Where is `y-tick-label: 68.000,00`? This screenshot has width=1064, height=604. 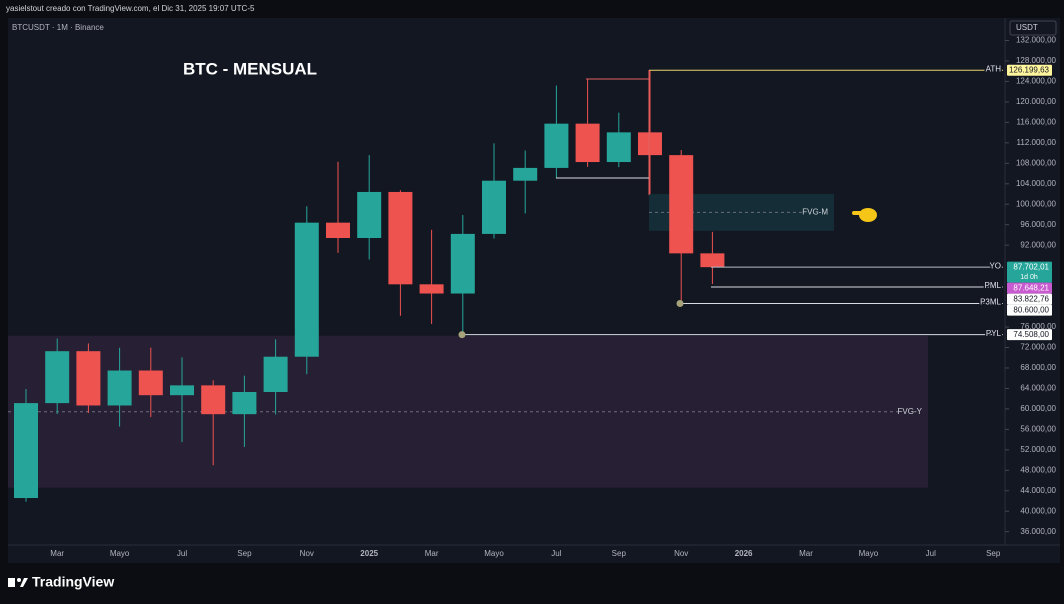
y-tick-label: 68.000,00 is located at coordinates (1038, 367).